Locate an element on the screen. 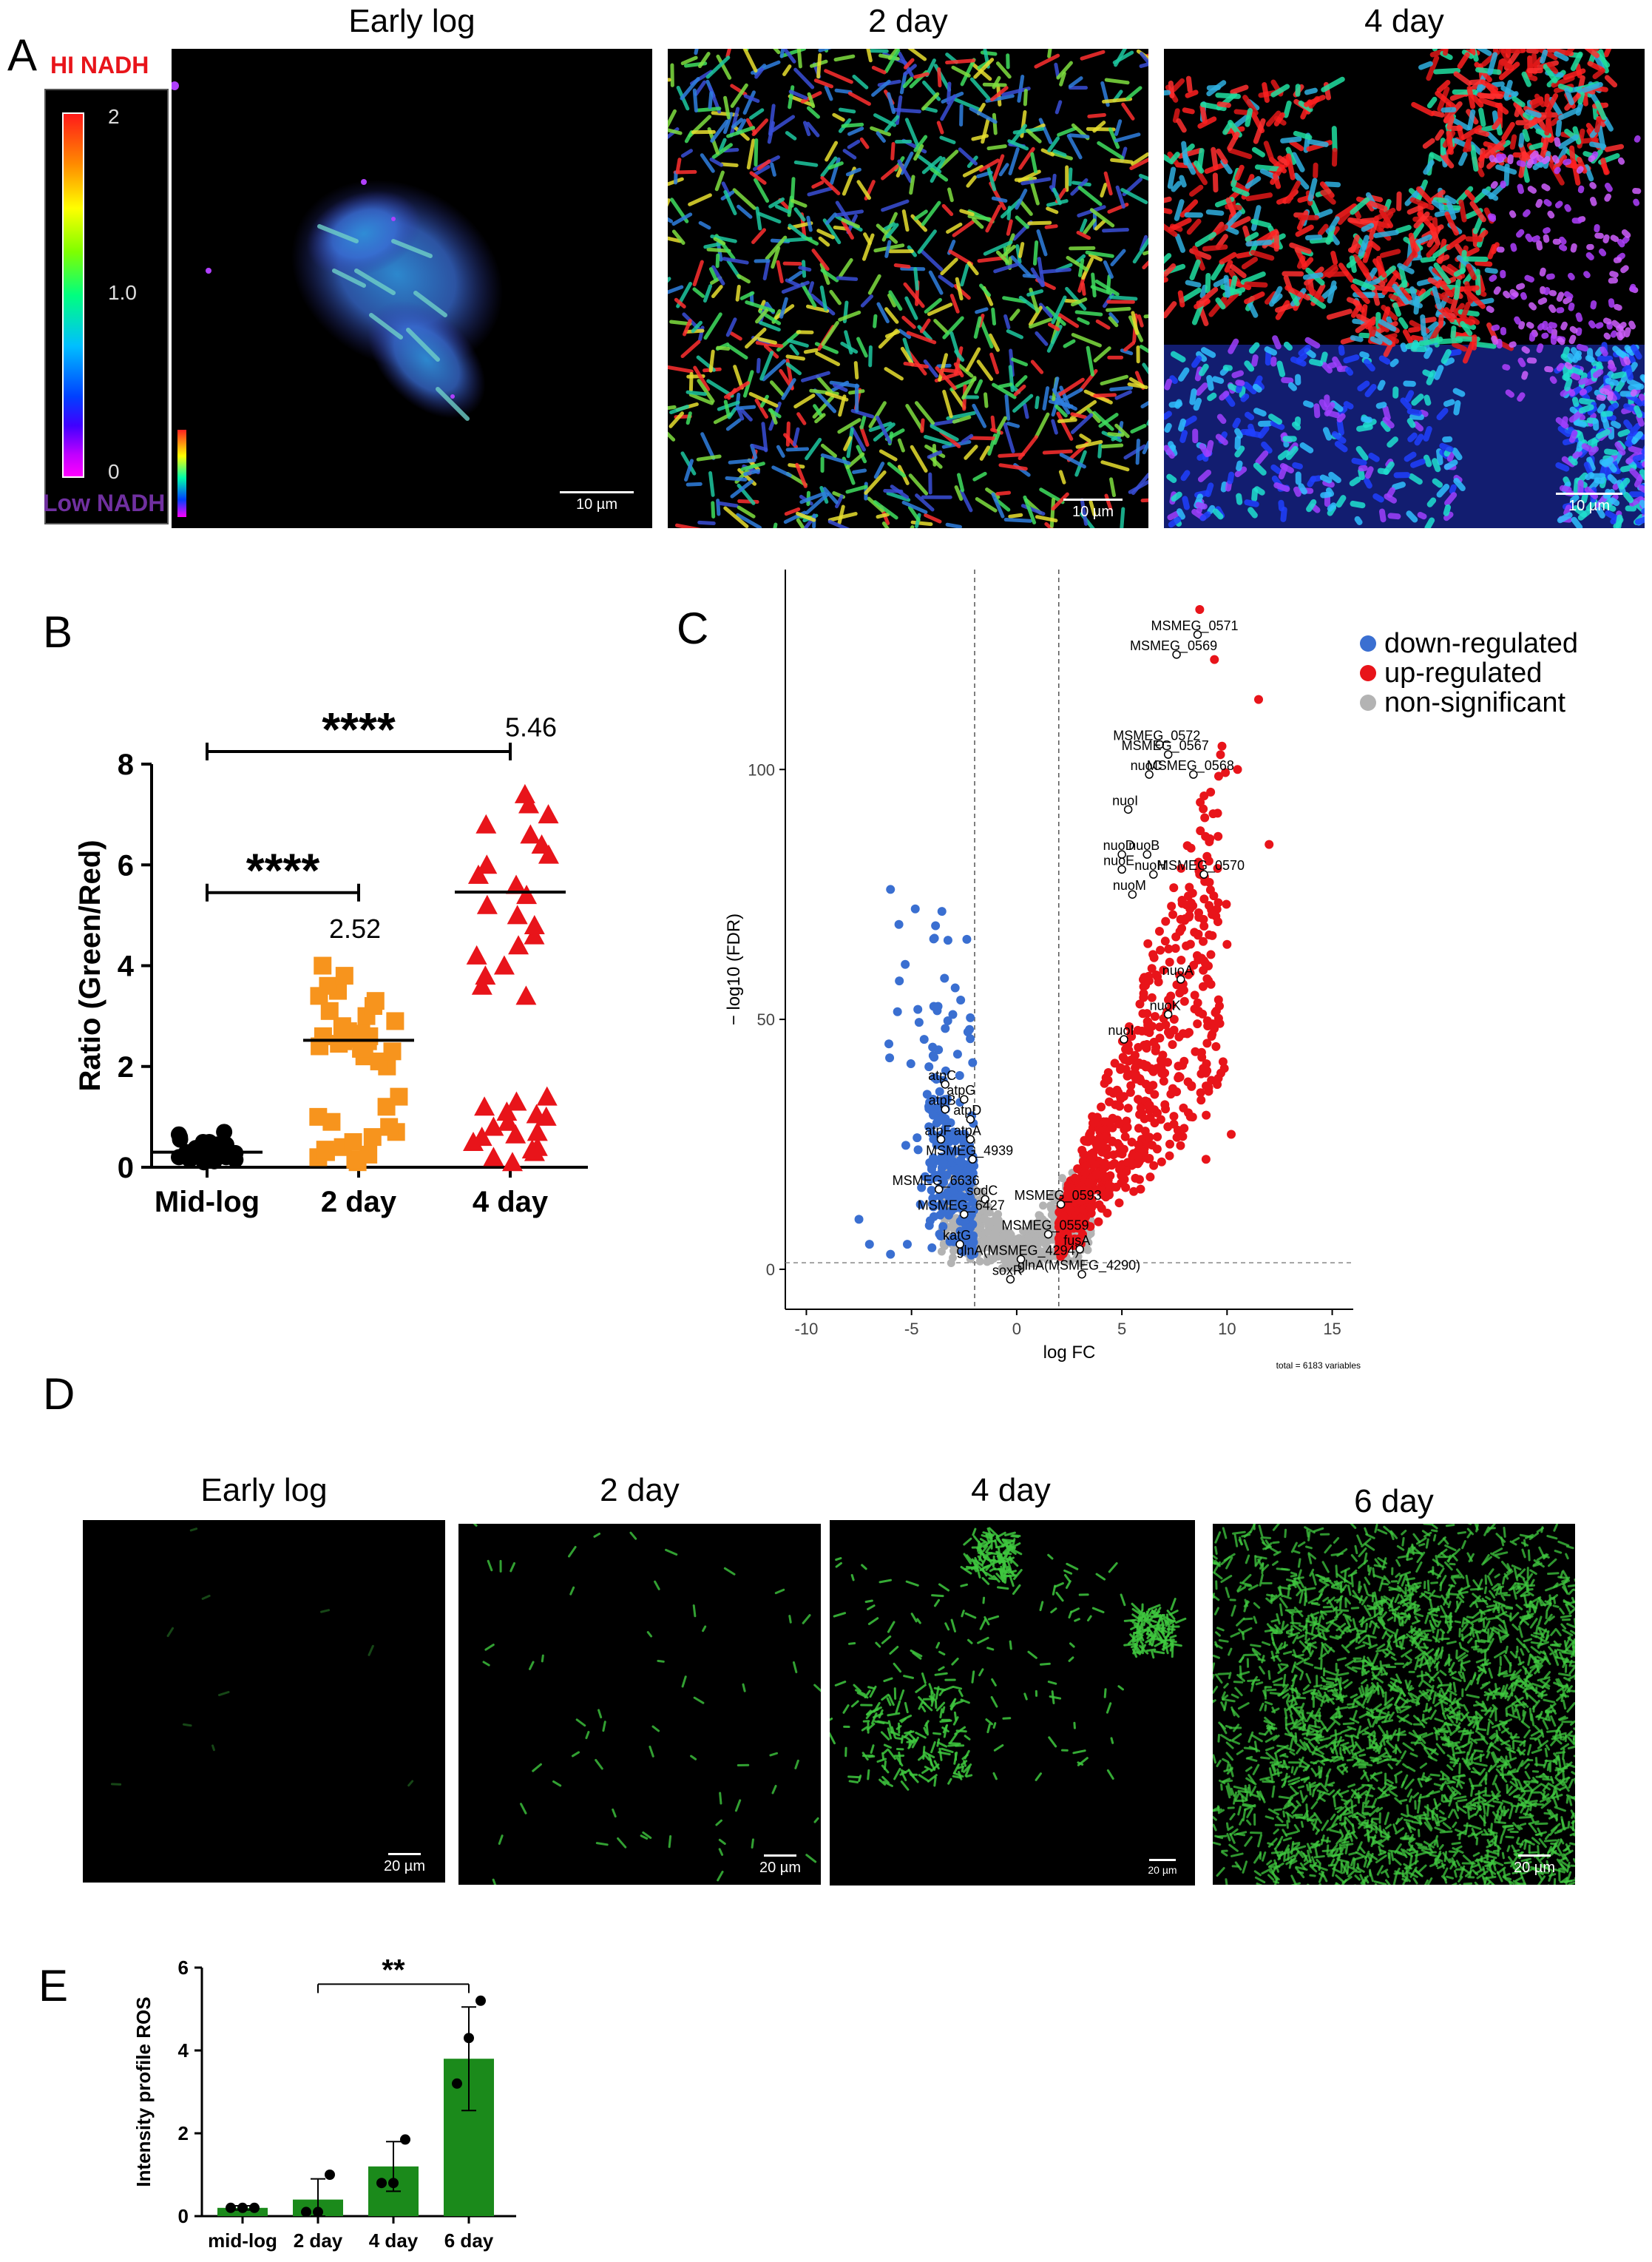  e-sig-label: ** is located at coordinates (393, 1970).